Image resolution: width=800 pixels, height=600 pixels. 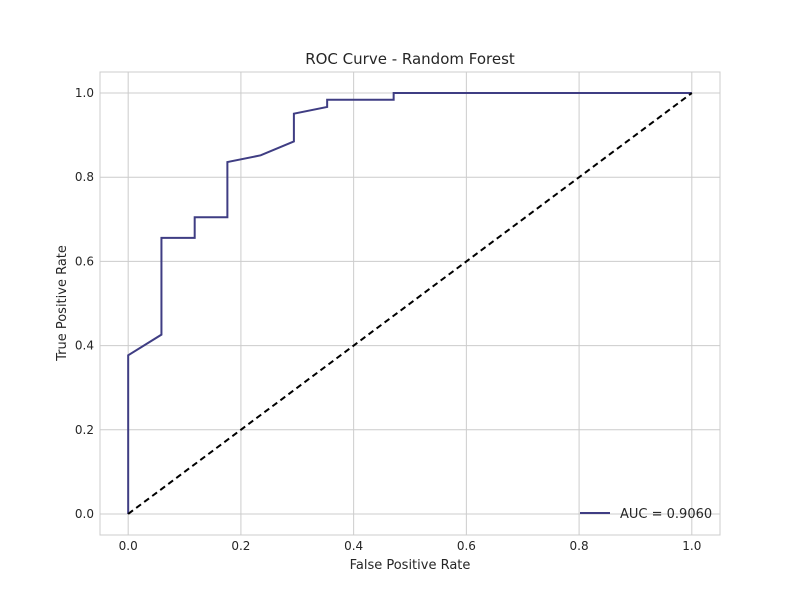 What do you see at coordinates (84, 93) in the screenshot?
I see `y-tick-label: 1.0` at bounding box center [84, 93].